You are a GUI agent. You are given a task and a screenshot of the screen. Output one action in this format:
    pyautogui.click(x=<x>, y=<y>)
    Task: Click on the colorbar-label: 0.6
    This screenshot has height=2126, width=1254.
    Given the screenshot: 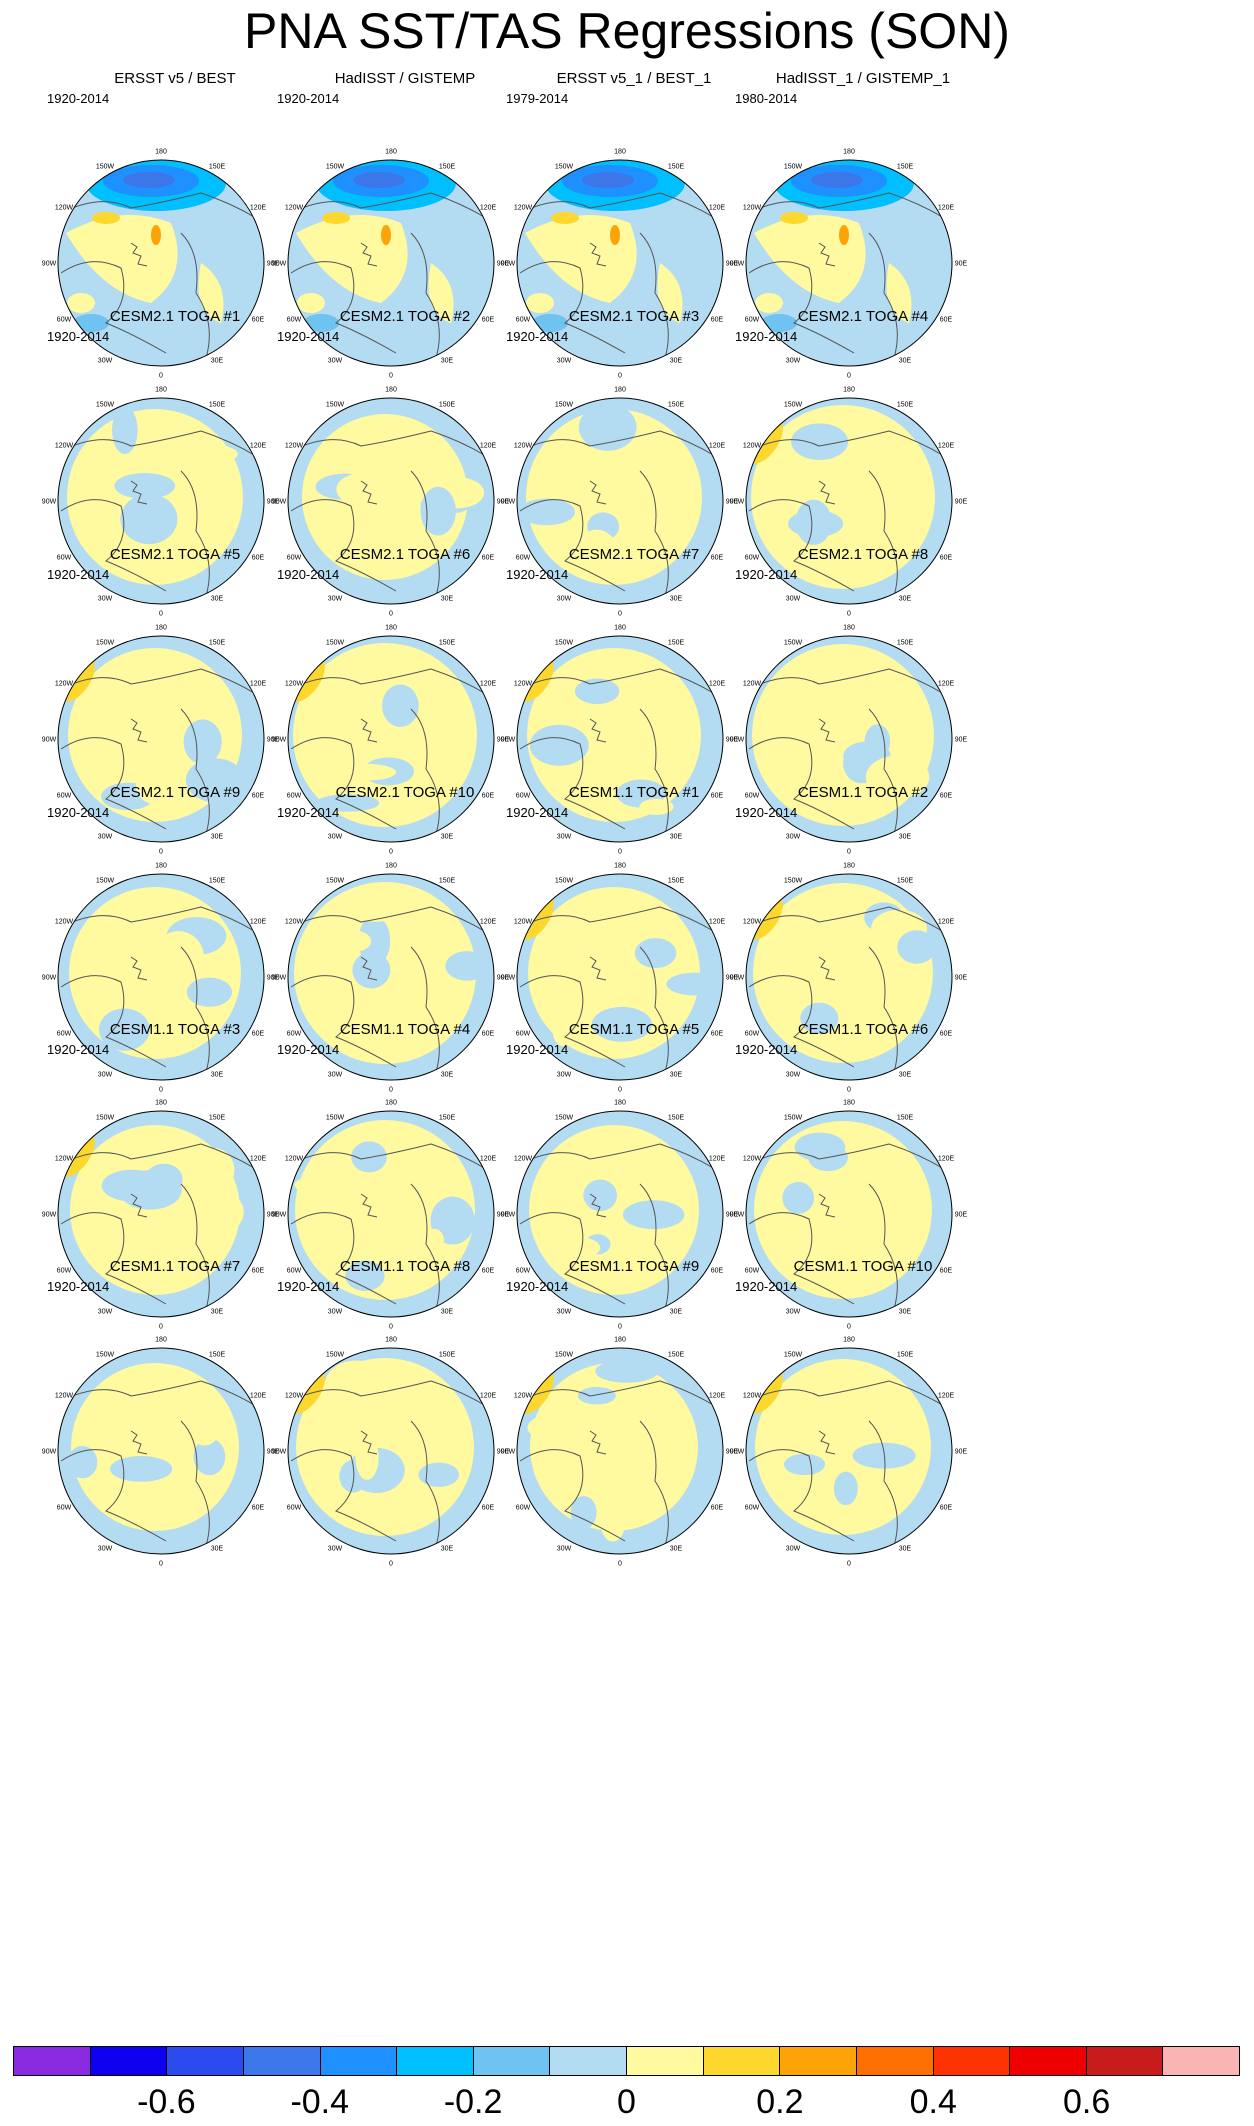 What is the action you would take?
    pyautogui.click(x=1086, y=2102)
    